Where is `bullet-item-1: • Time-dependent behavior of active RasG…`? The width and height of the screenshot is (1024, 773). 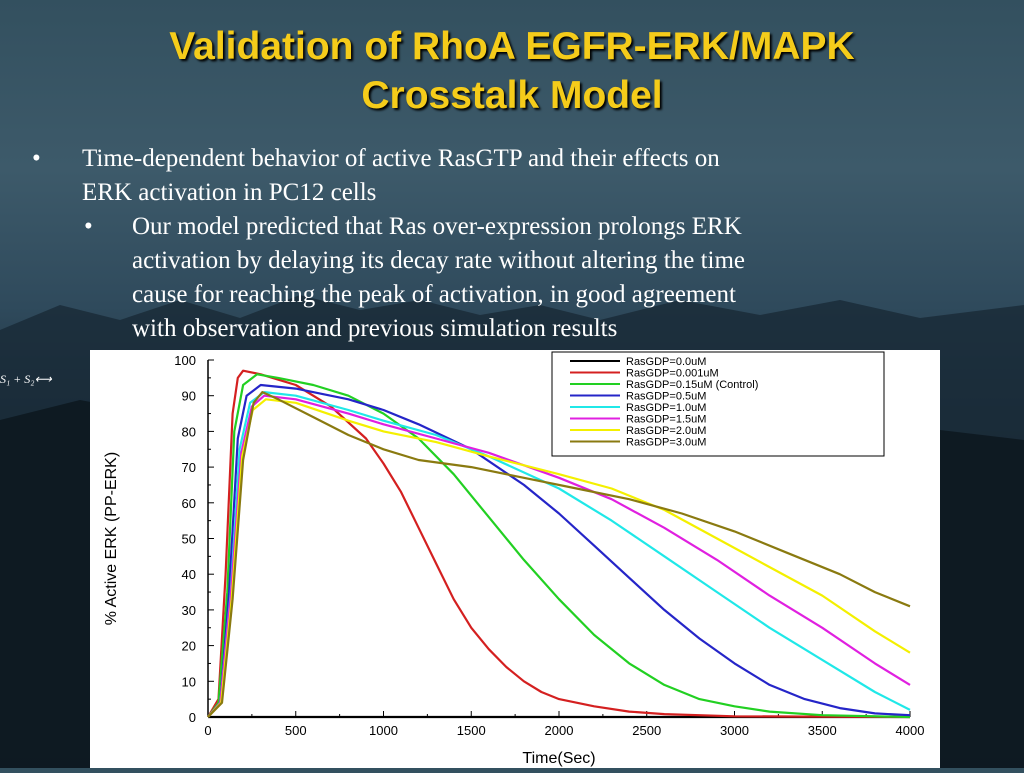 bullet-item-1: • Time-dependent behavior of active RasG… is located at coordinates (512, 176).